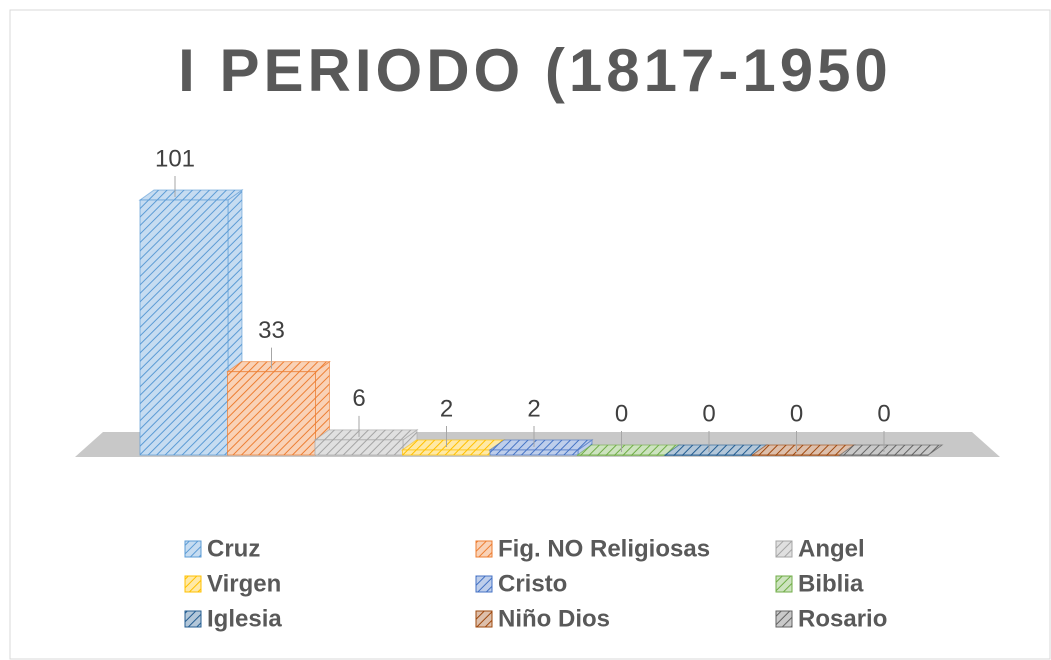 This screenshot has width=1051, height=660. I want to click on legend-label: Fig. NO Religiosas, so click(604, 548).